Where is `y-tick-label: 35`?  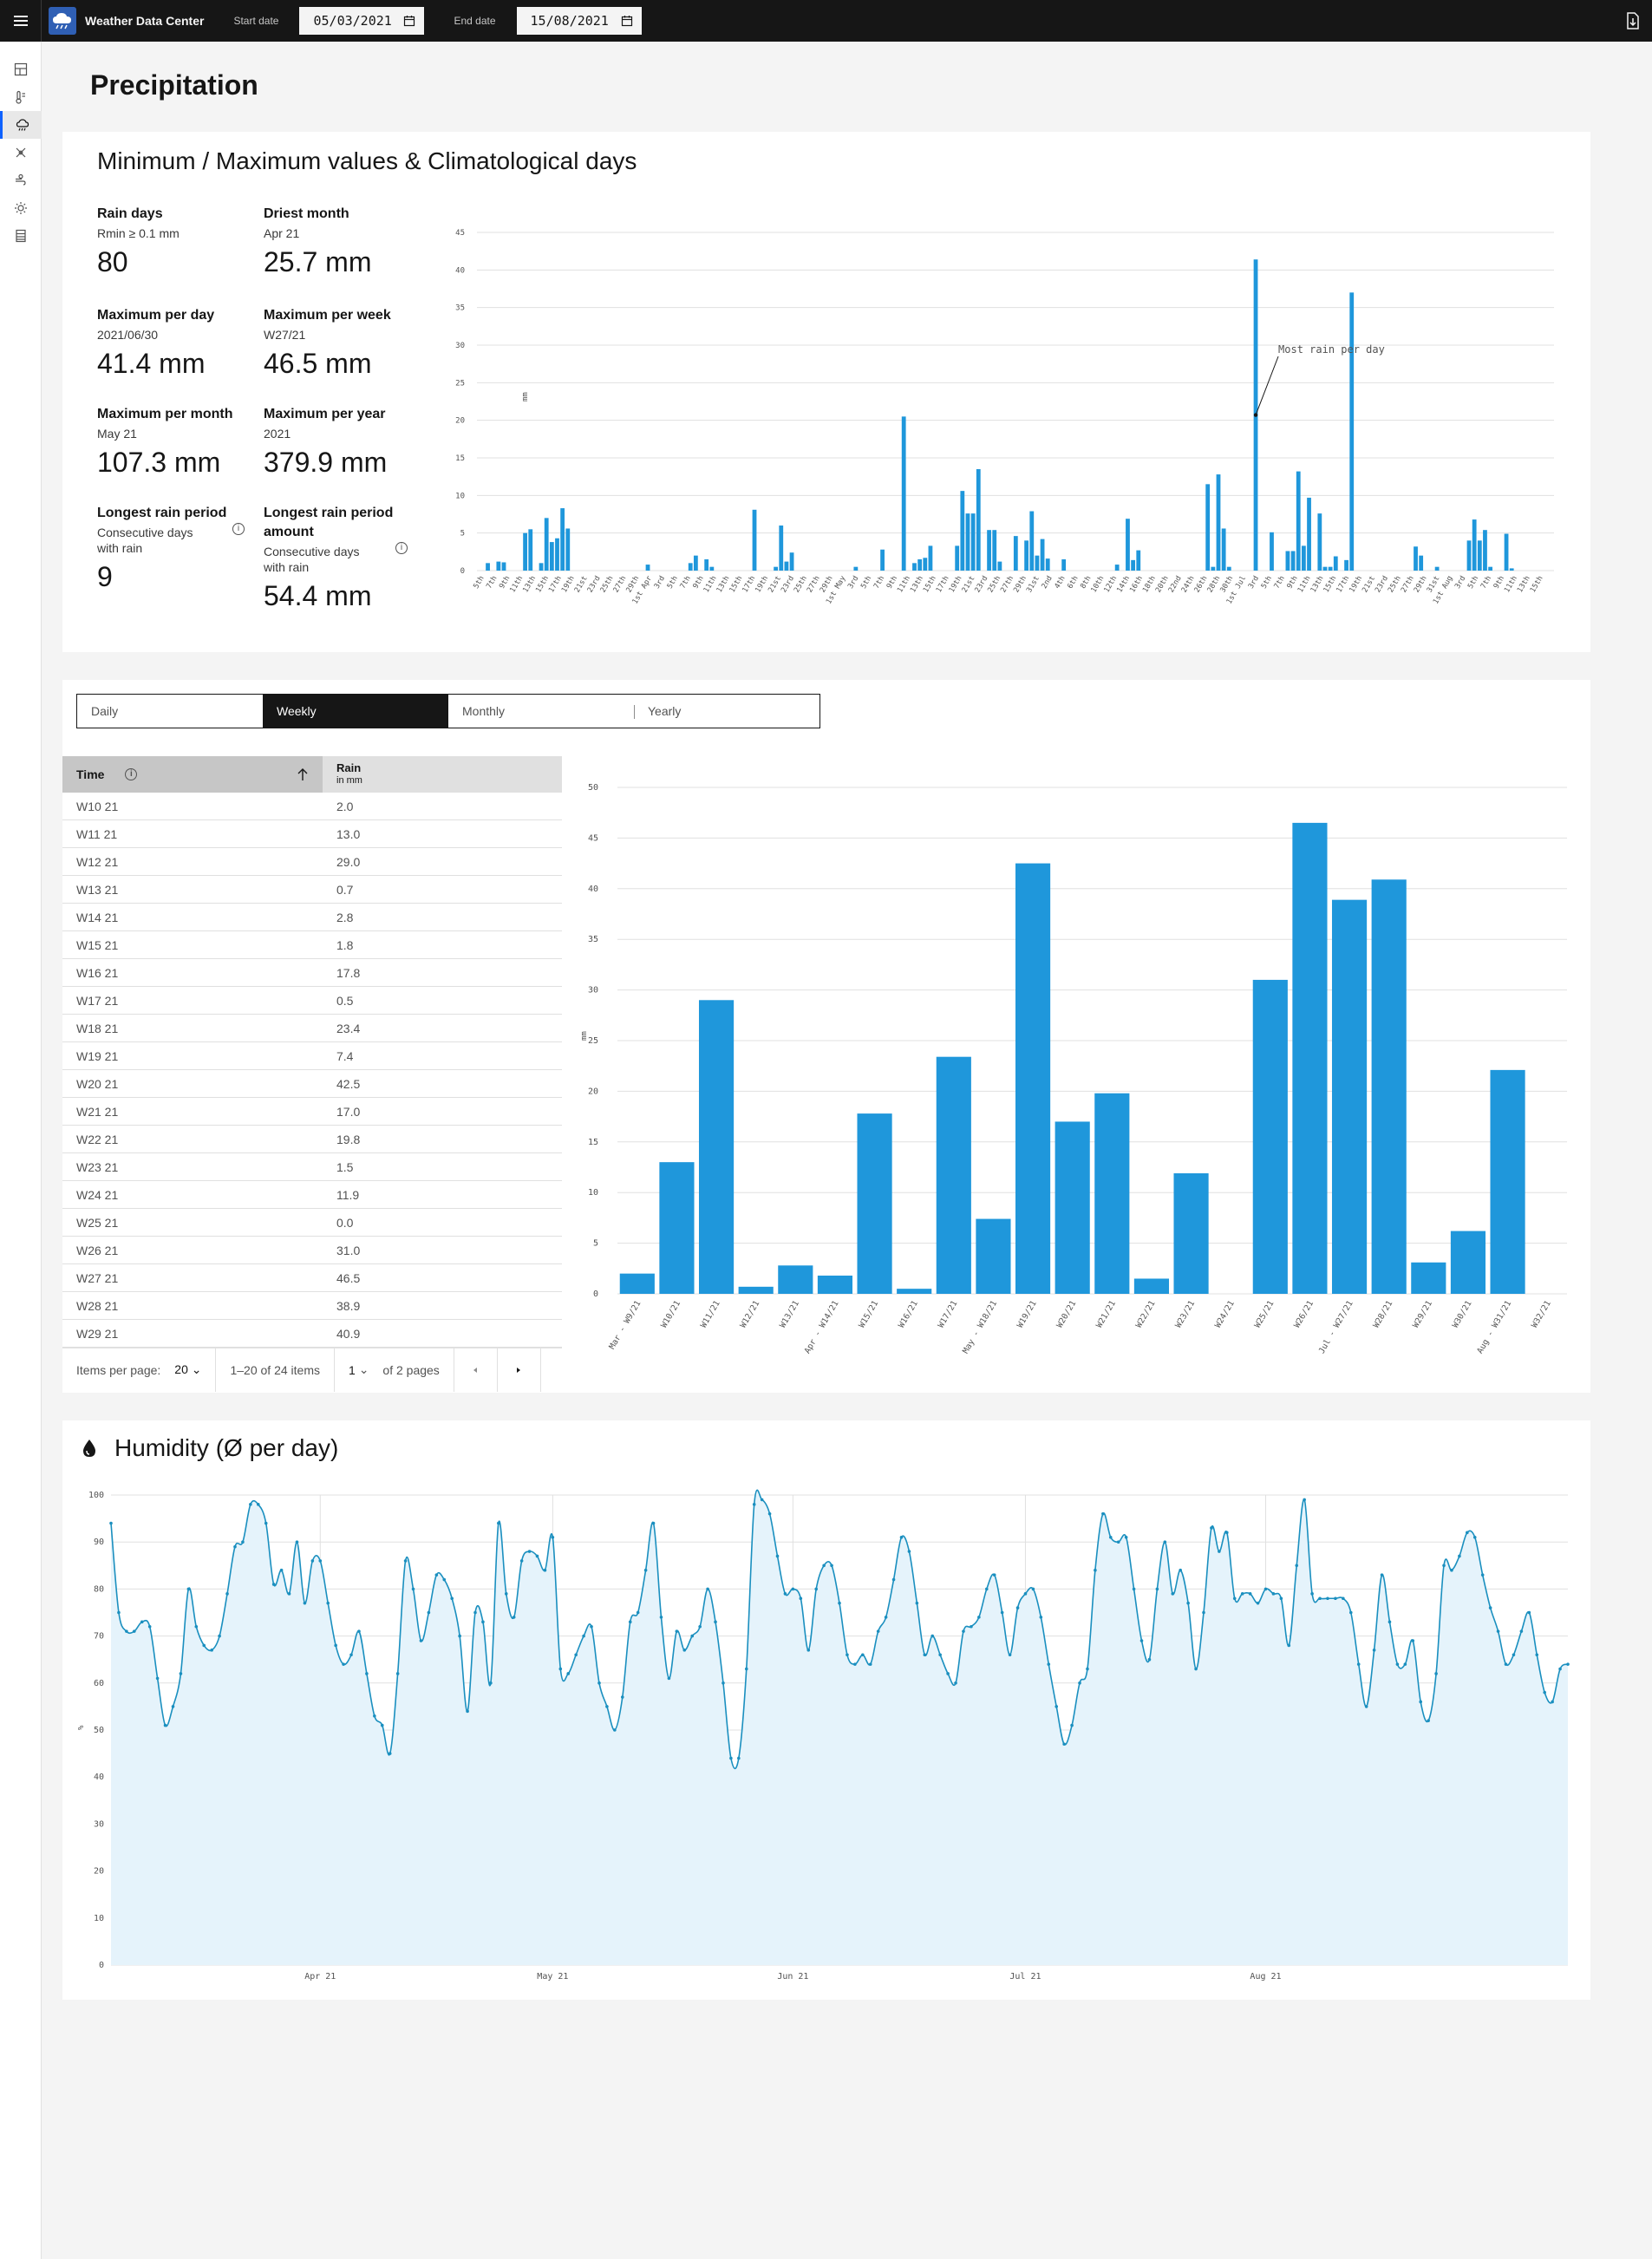 y-tick-label: 35 is located at coordinates (593, 939).